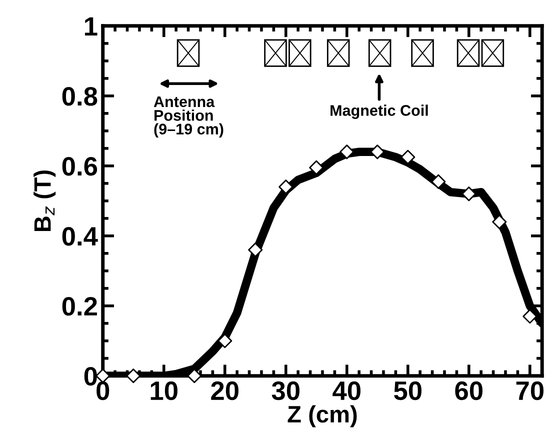 Image resolution: width=556 pixels, height=432 pixels. What do you see at coordinates (468, 390) in the screenshot?
I see `x-tick-label: 60` at bounding box center [468, 390].